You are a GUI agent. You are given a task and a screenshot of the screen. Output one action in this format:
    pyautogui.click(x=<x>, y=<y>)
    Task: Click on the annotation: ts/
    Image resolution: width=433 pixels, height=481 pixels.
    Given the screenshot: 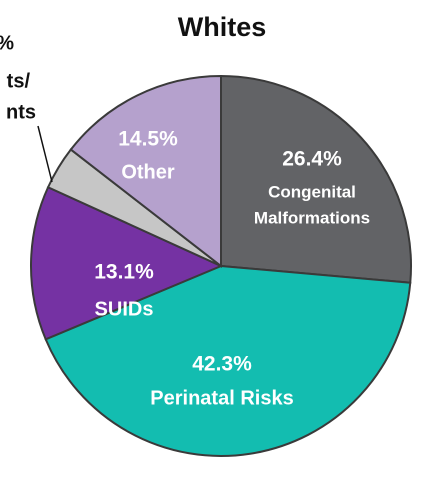 What is the action you would take?
    pyautogui.click(x=19, y=81)
    